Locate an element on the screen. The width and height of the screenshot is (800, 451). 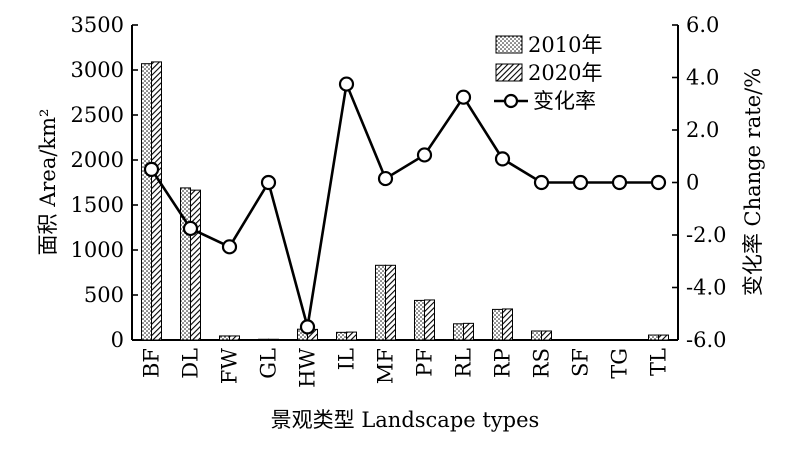
bar-bf-2010 is located at coordinates (146, 202).